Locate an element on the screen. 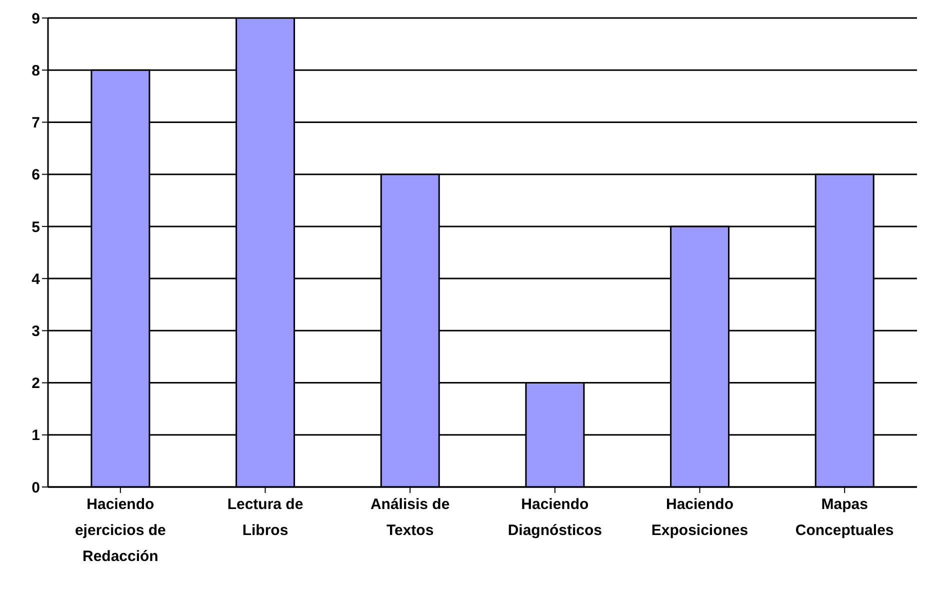 Image resolution: width=935 pixels, height=590 pixels. y-tick-label: 3 is located at coordinates (36, 331).